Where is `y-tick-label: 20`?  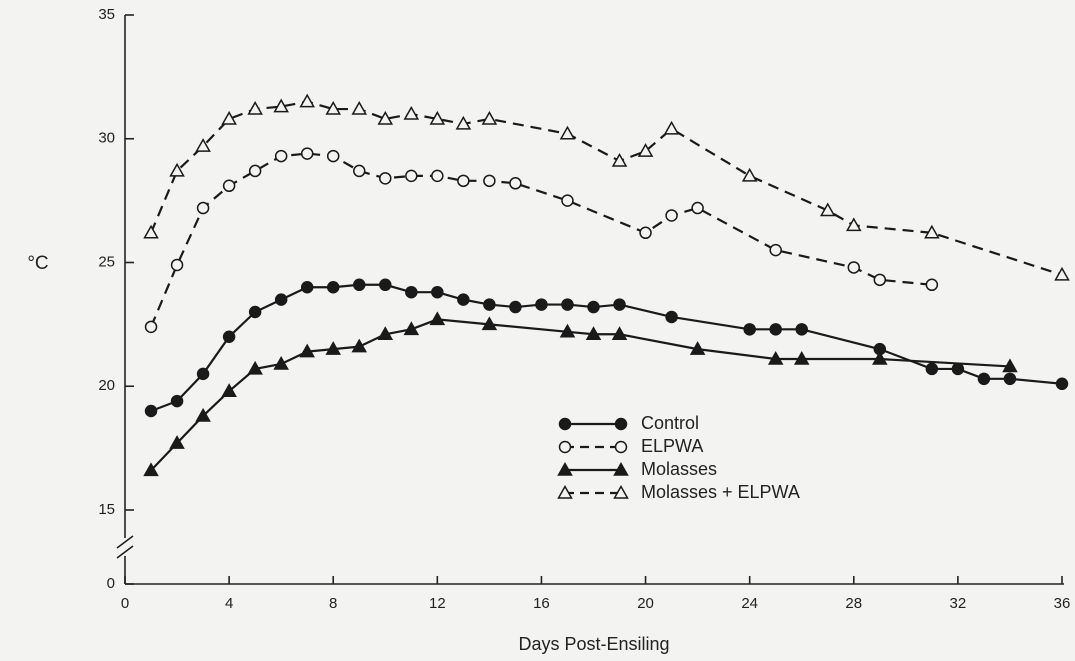 y-tick-label: 20 is located at coordinates (106, 385).